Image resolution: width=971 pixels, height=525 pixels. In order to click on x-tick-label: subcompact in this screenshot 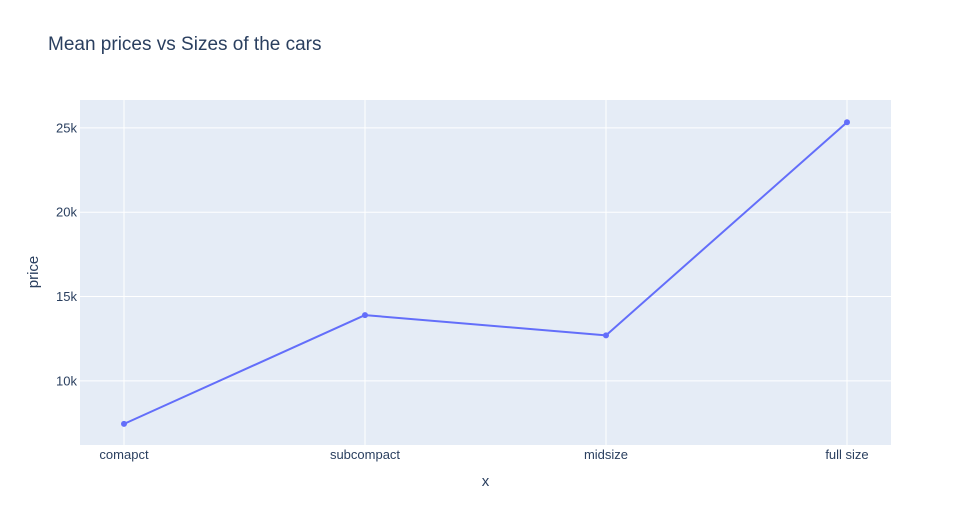, I will do `click(365, 454)`.